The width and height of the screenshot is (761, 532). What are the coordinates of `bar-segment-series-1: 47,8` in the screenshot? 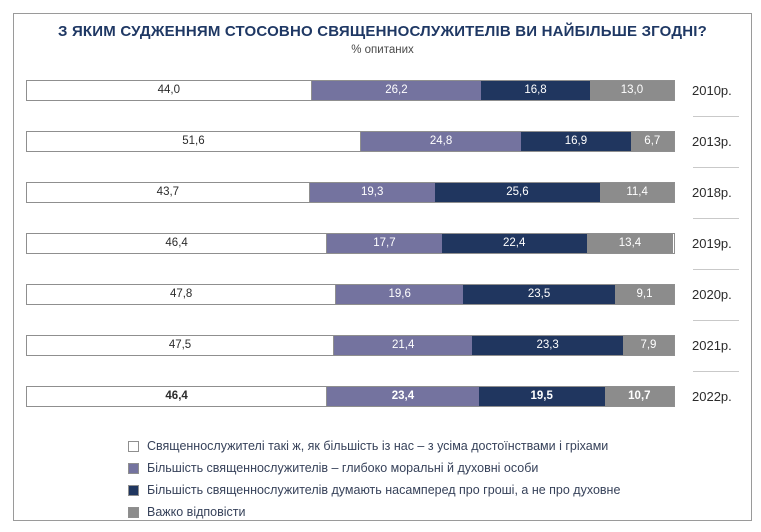 It's located at (182, 294).